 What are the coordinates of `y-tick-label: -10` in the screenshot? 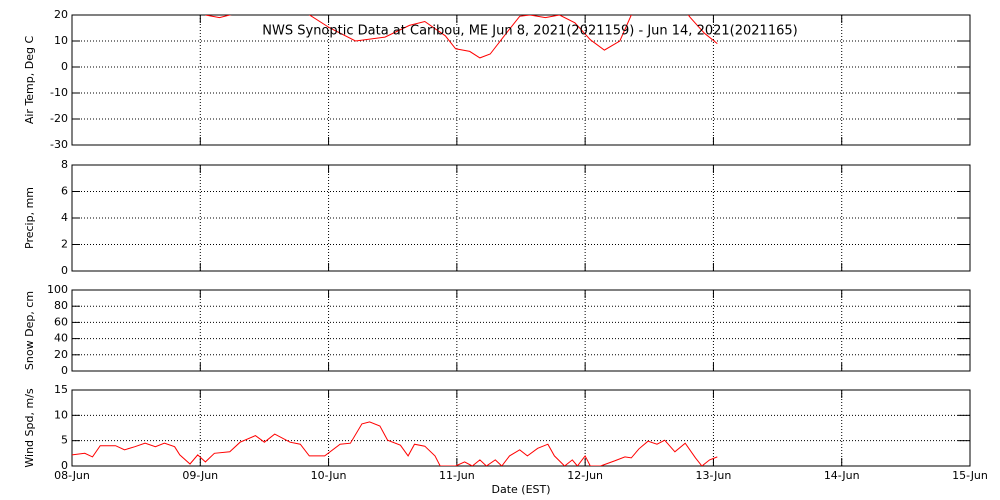 It's located at (59, 92).